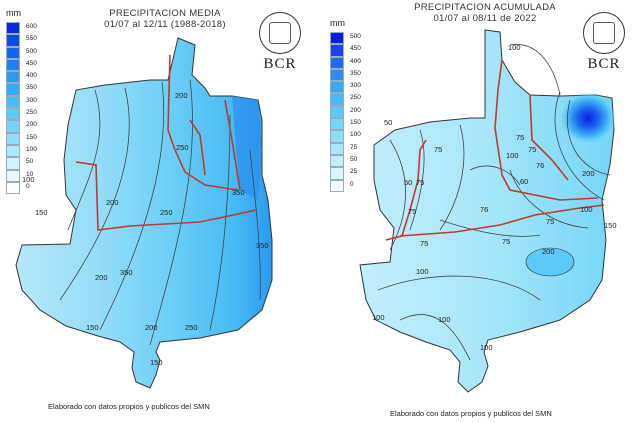 The width and height of the screenshot is (640, 423). I want to click on legend-label: 75, so click(354, 147).